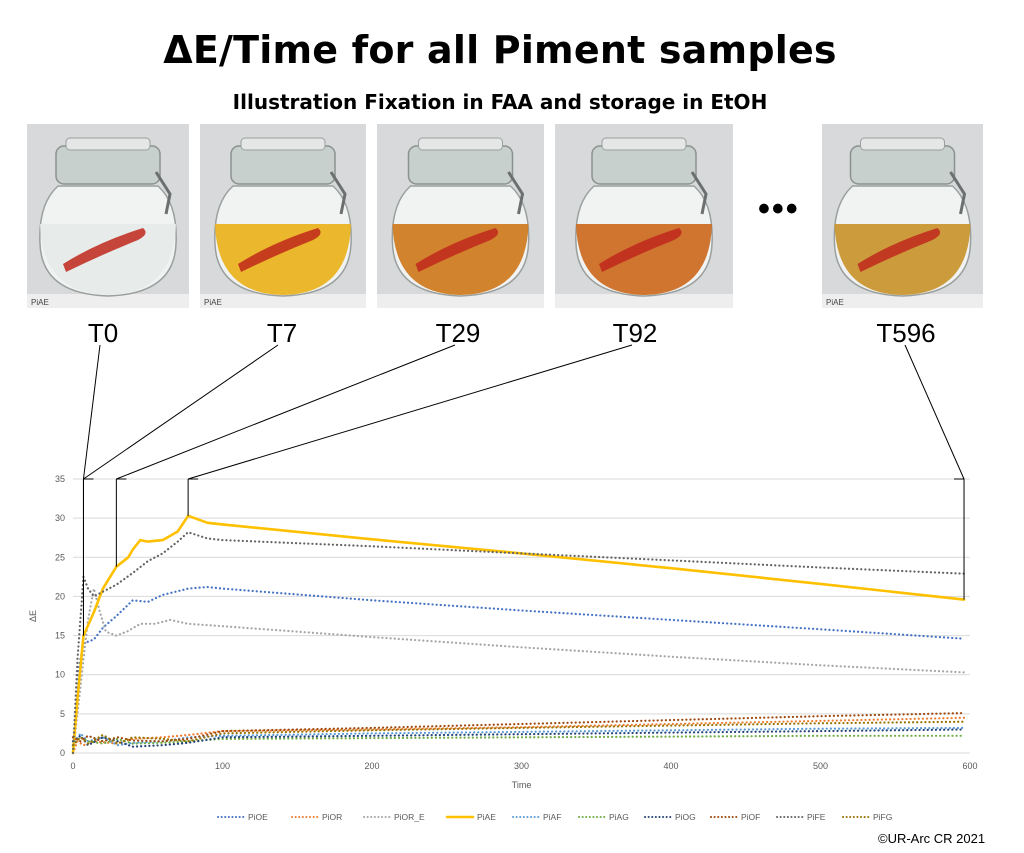 The image size is (1024, 853). I want to click on y-tick-label: 20, so click(60, 596).